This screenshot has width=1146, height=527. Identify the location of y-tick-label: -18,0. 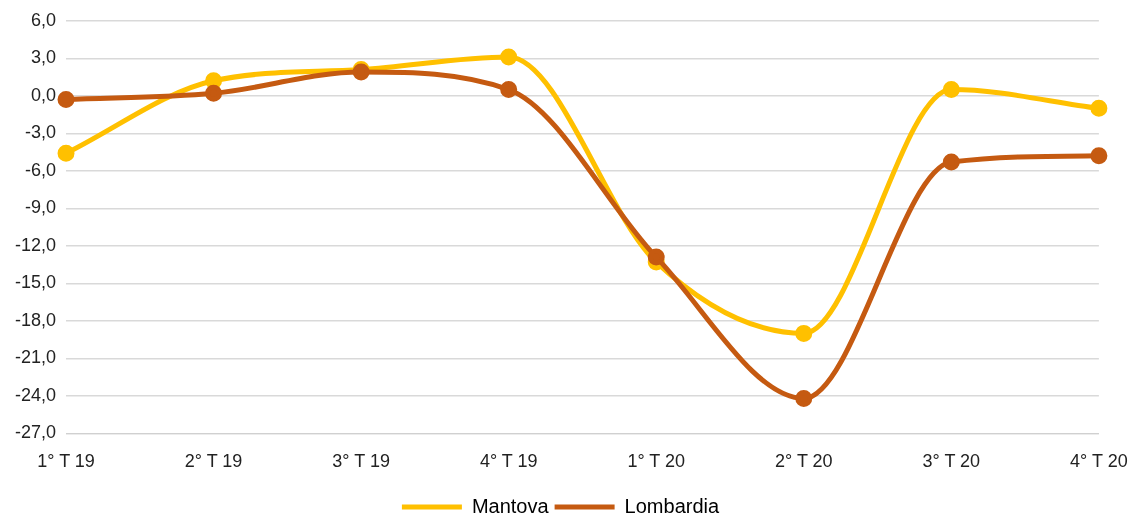
(36, 319).